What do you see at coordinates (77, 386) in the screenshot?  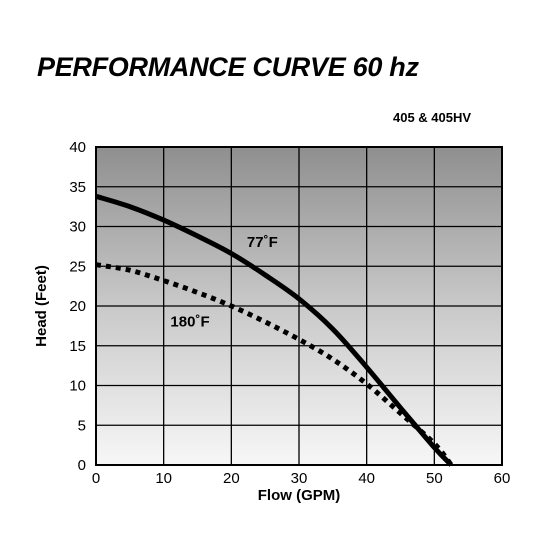 I see `y-tick-label: 10` at bounding box center [77, 386].